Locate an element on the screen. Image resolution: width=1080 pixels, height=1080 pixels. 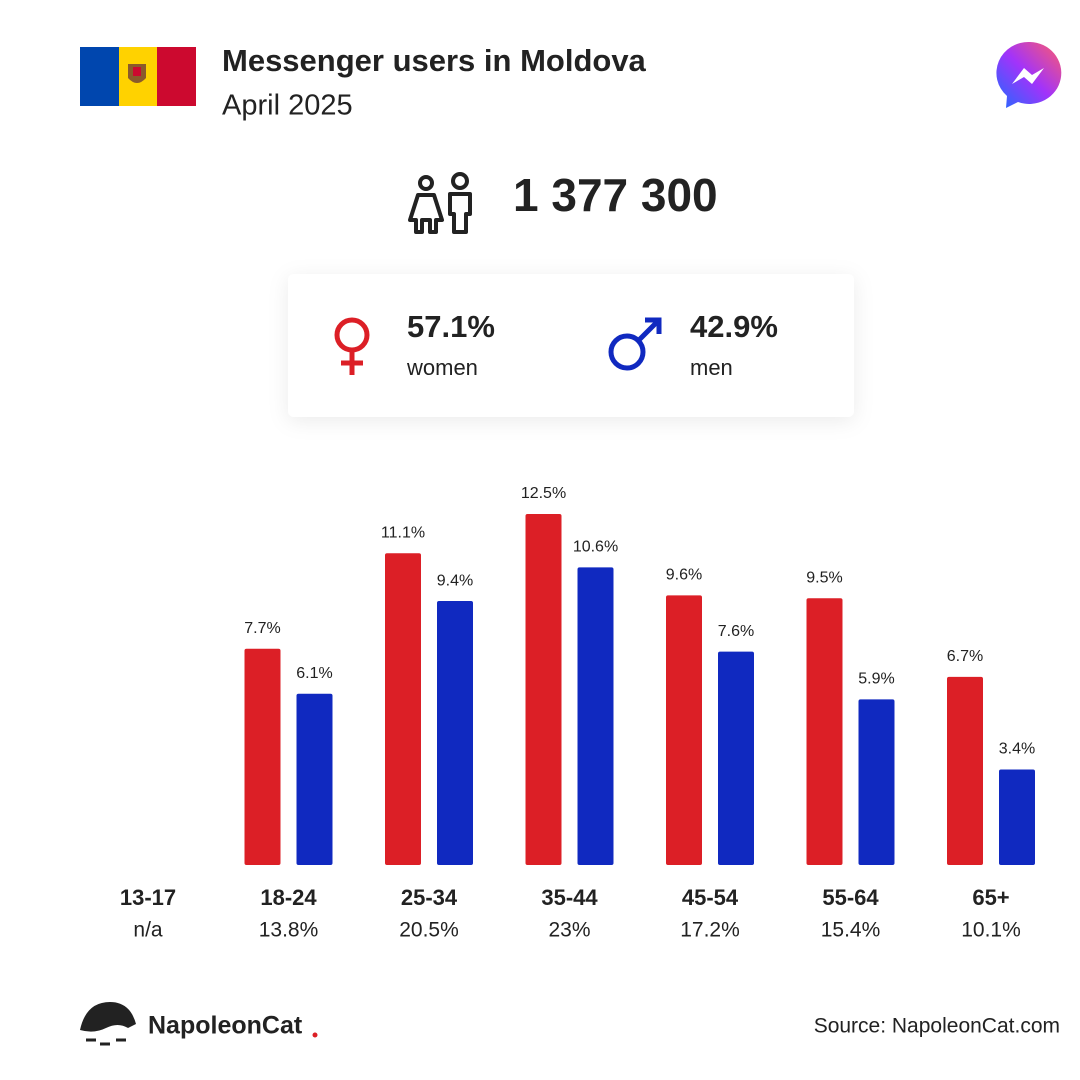
age-label: 35-44 is located at coordinates (569, 897).